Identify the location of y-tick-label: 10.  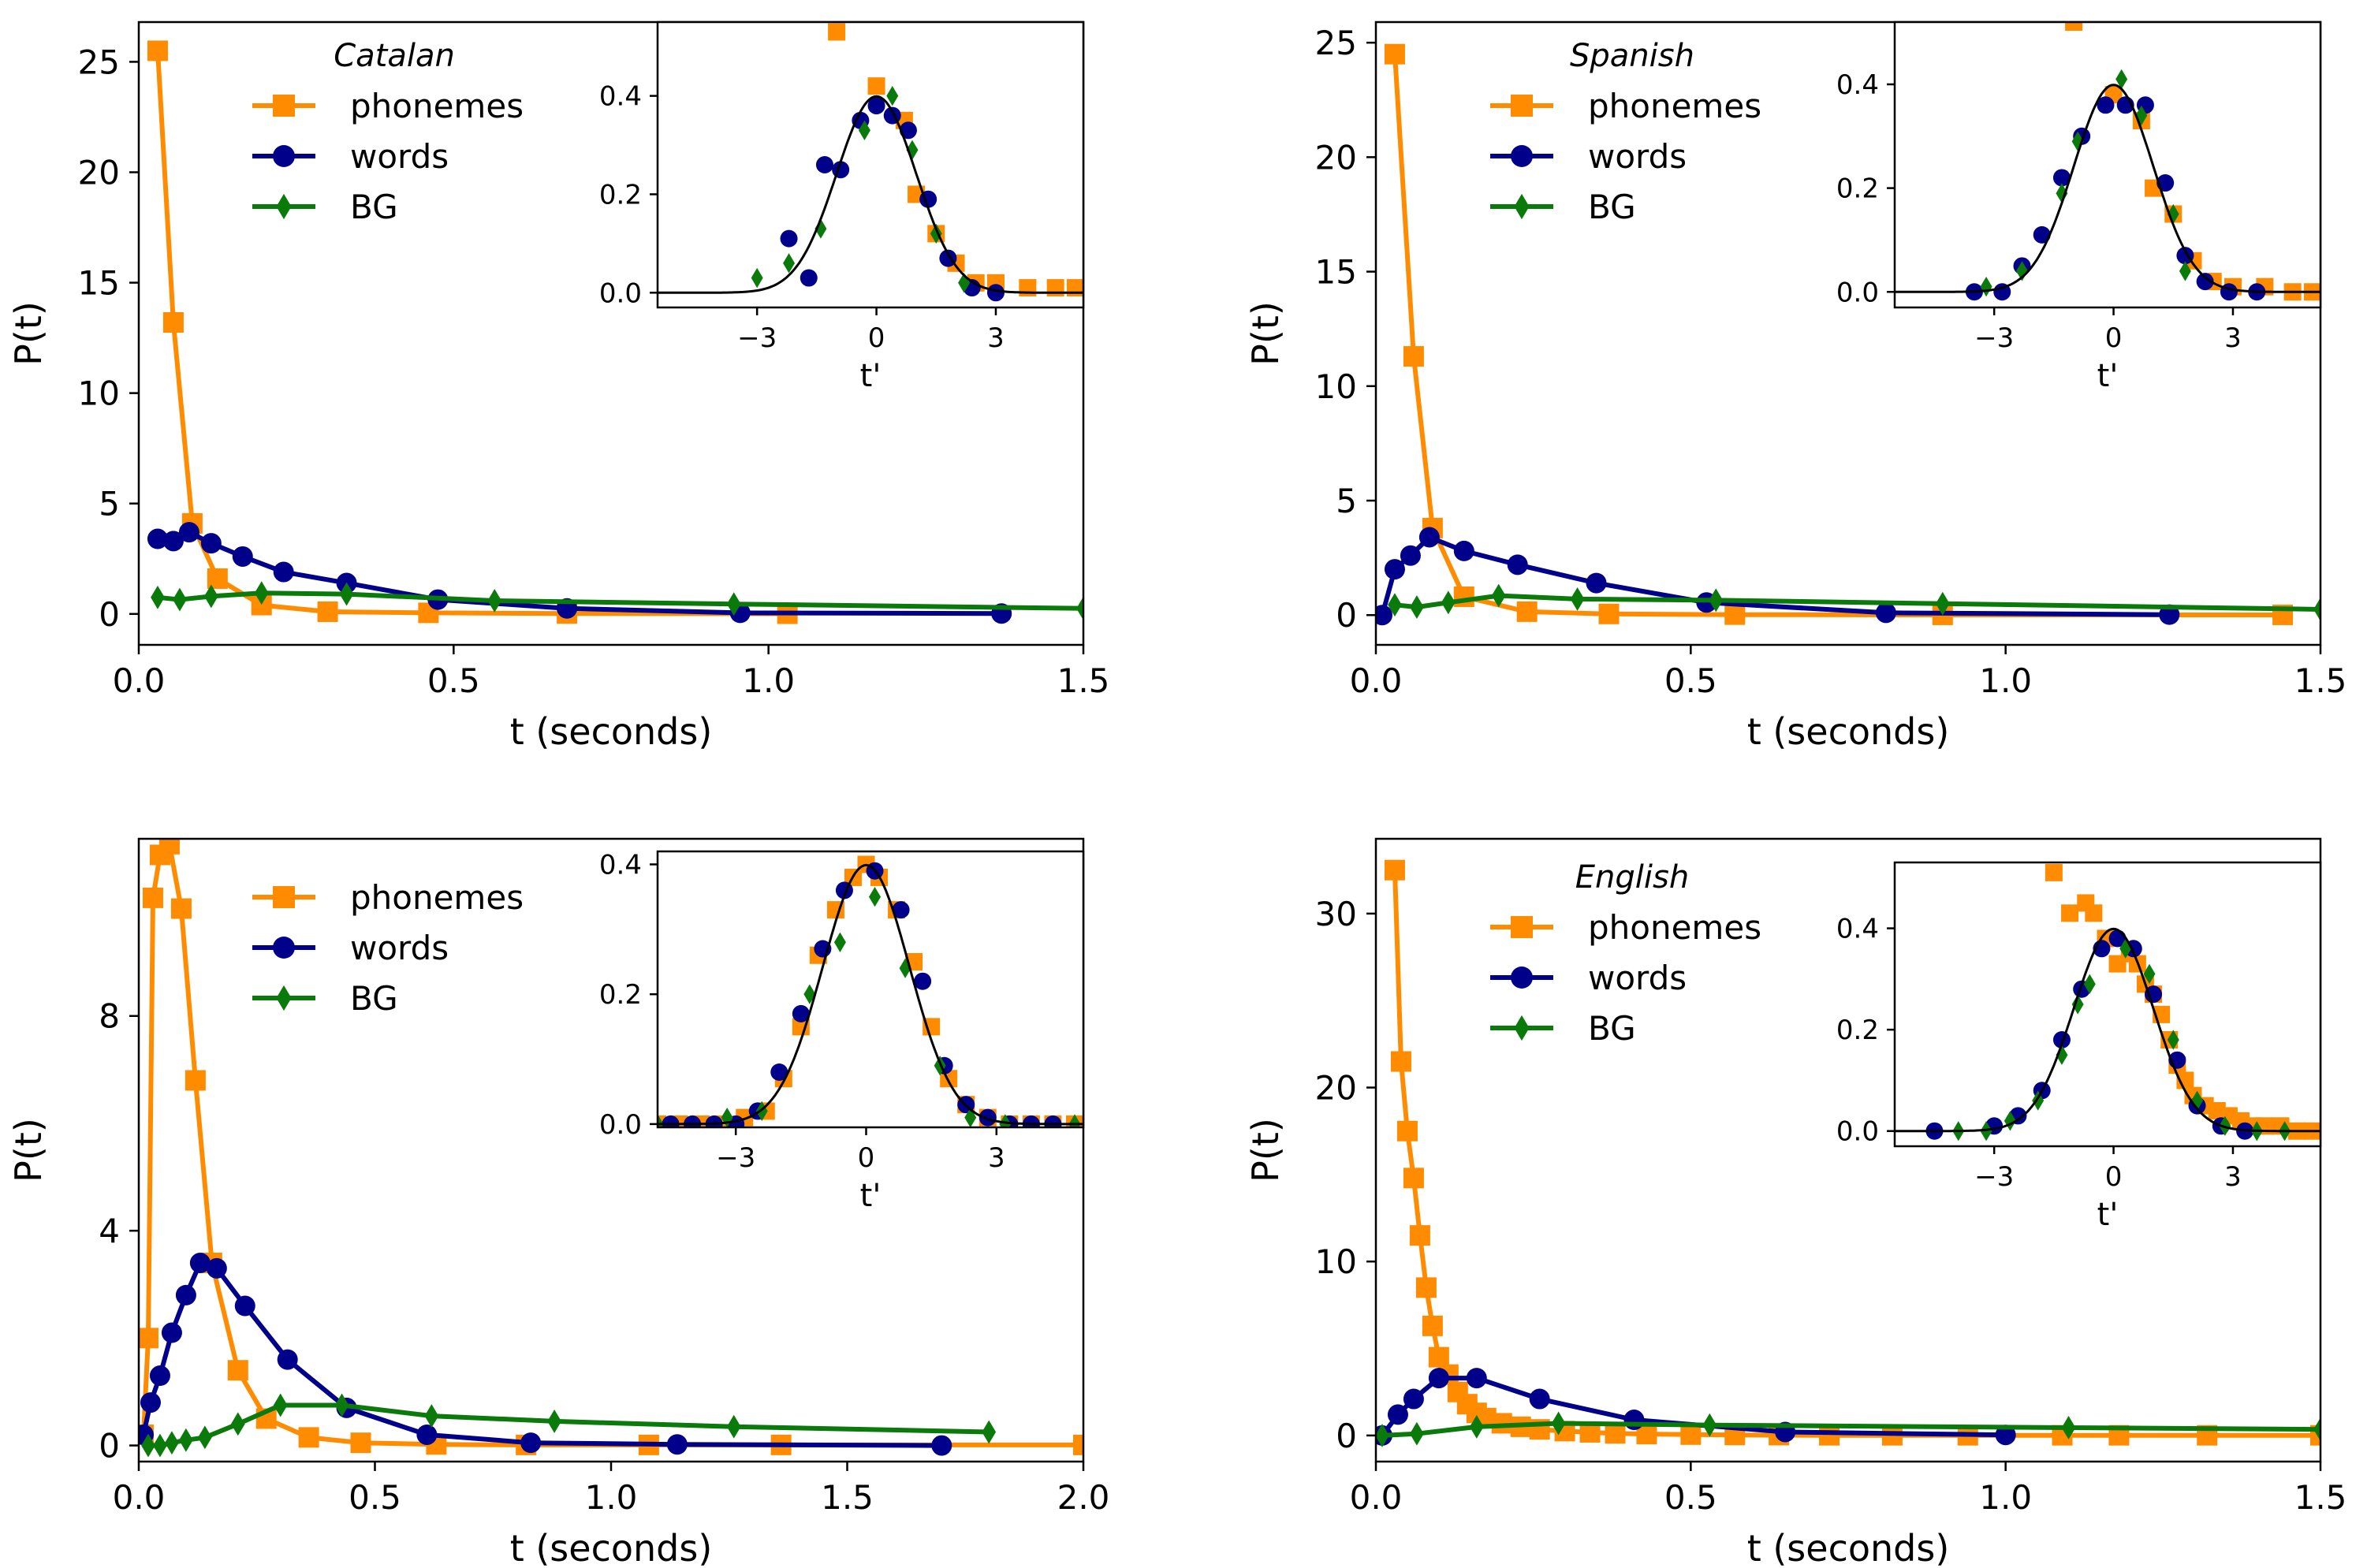
(1336, 386).